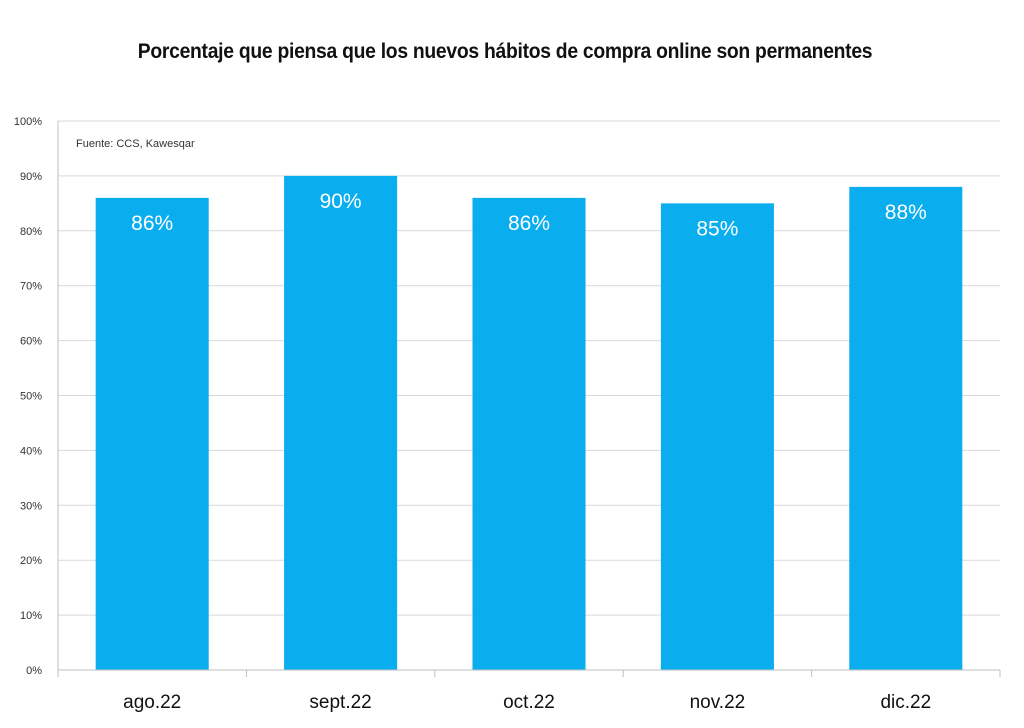 This screenshot has height=728, width=1024. What do you see at coordinates (717, 228) in the screenshot?
I see `data-label: 85%` at bounding box center [717, 228].